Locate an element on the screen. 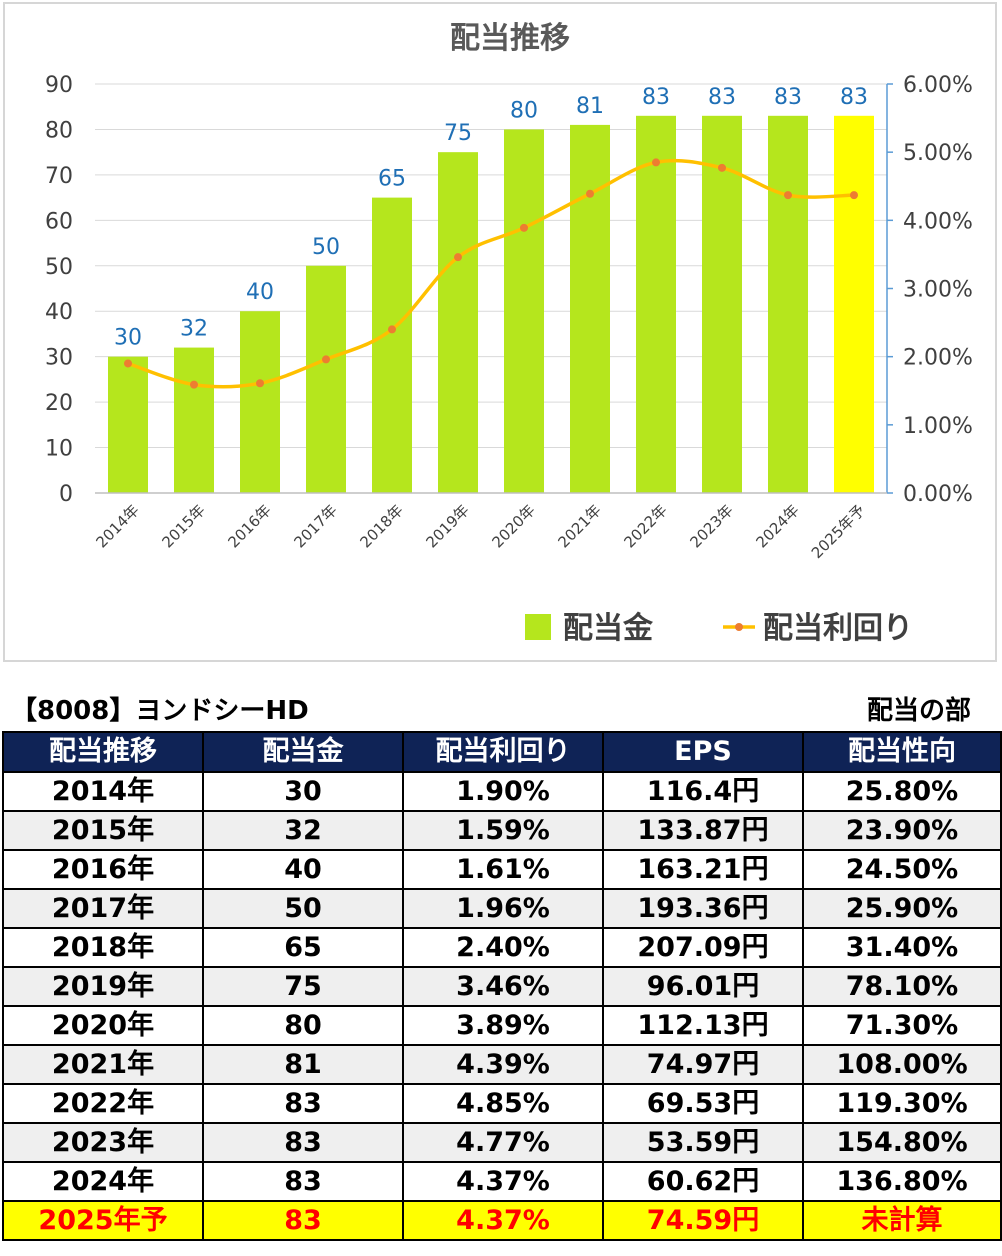 Image resolution: width=1002 pixels, height=1256 pixels. x-tick-label: 2020年 is located at coordinates (513, 526).